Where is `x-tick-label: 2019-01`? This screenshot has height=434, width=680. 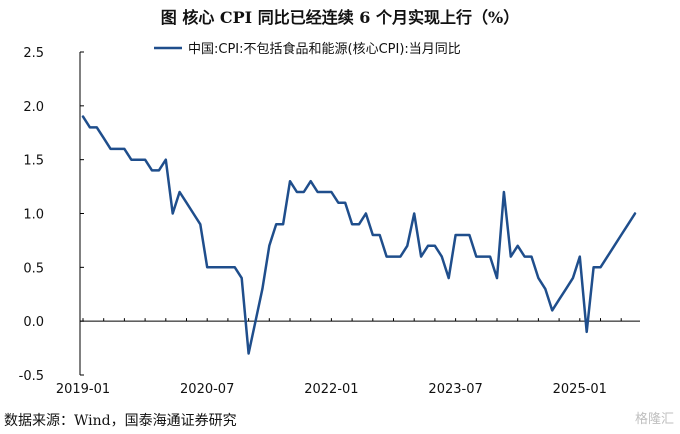 x-tick-label: 2019-01 is located at coordinates (83, 389).